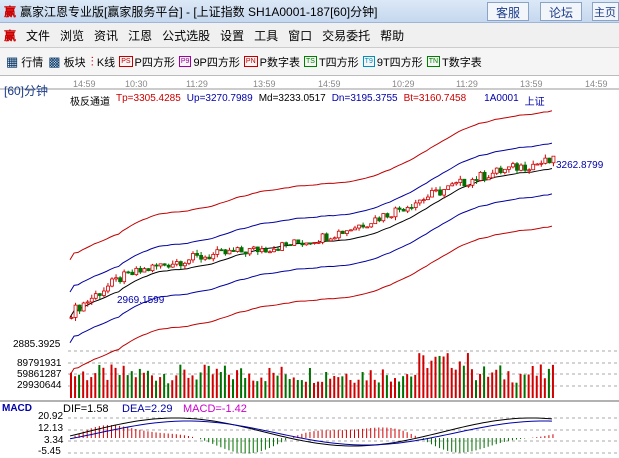 The height and width of the screenshot is (458, 619). What do you see at coordinates (12, 61) in the screenshot?
I see `grid-icon: ▦` at bounding box center [12, 61].